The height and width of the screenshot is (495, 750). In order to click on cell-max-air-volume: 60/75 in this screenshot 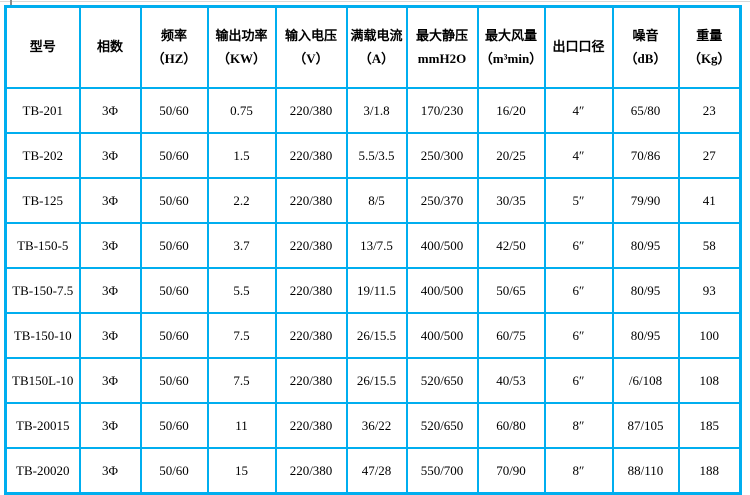, I will do `click(511, 335)`.